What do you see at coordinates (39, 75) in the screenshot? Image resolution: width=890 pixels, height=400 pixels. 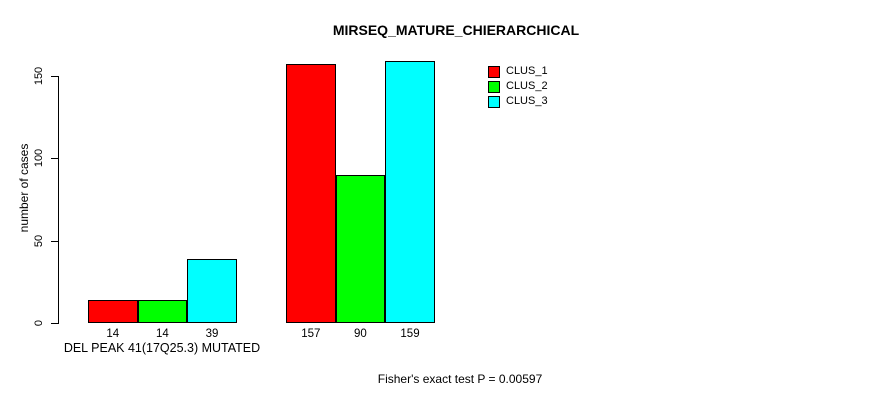 I see `y-axis-tick-label: 150` at bounding box center [39, 75].